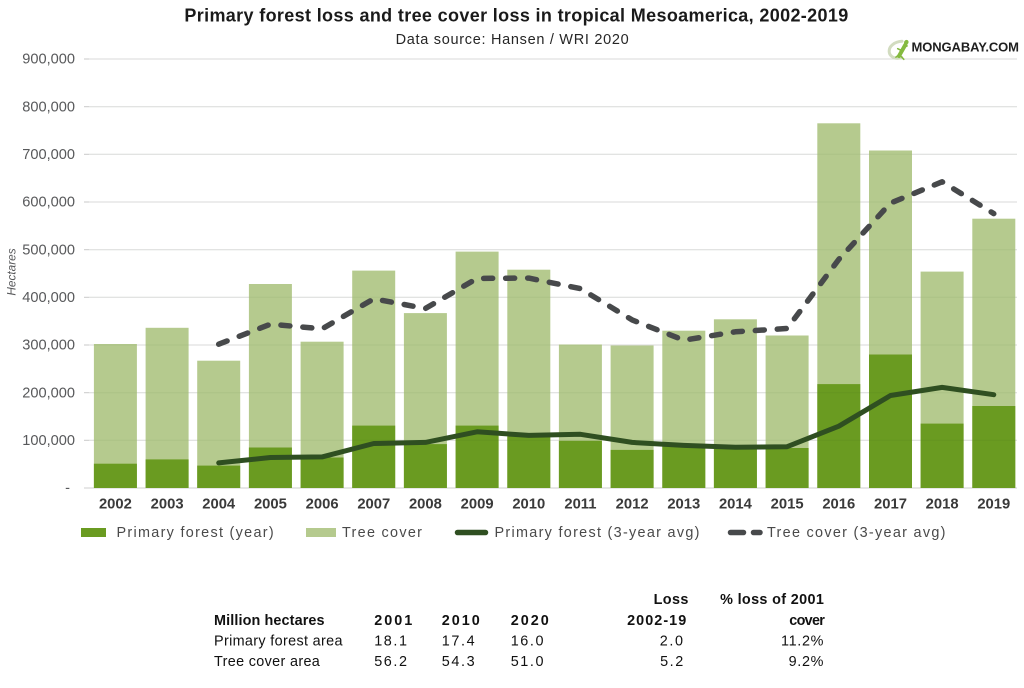  What do you see at coordinates (391, 642) in the screenshot?
I see `svg-text: 18.1` at bounding box center [391, 642].